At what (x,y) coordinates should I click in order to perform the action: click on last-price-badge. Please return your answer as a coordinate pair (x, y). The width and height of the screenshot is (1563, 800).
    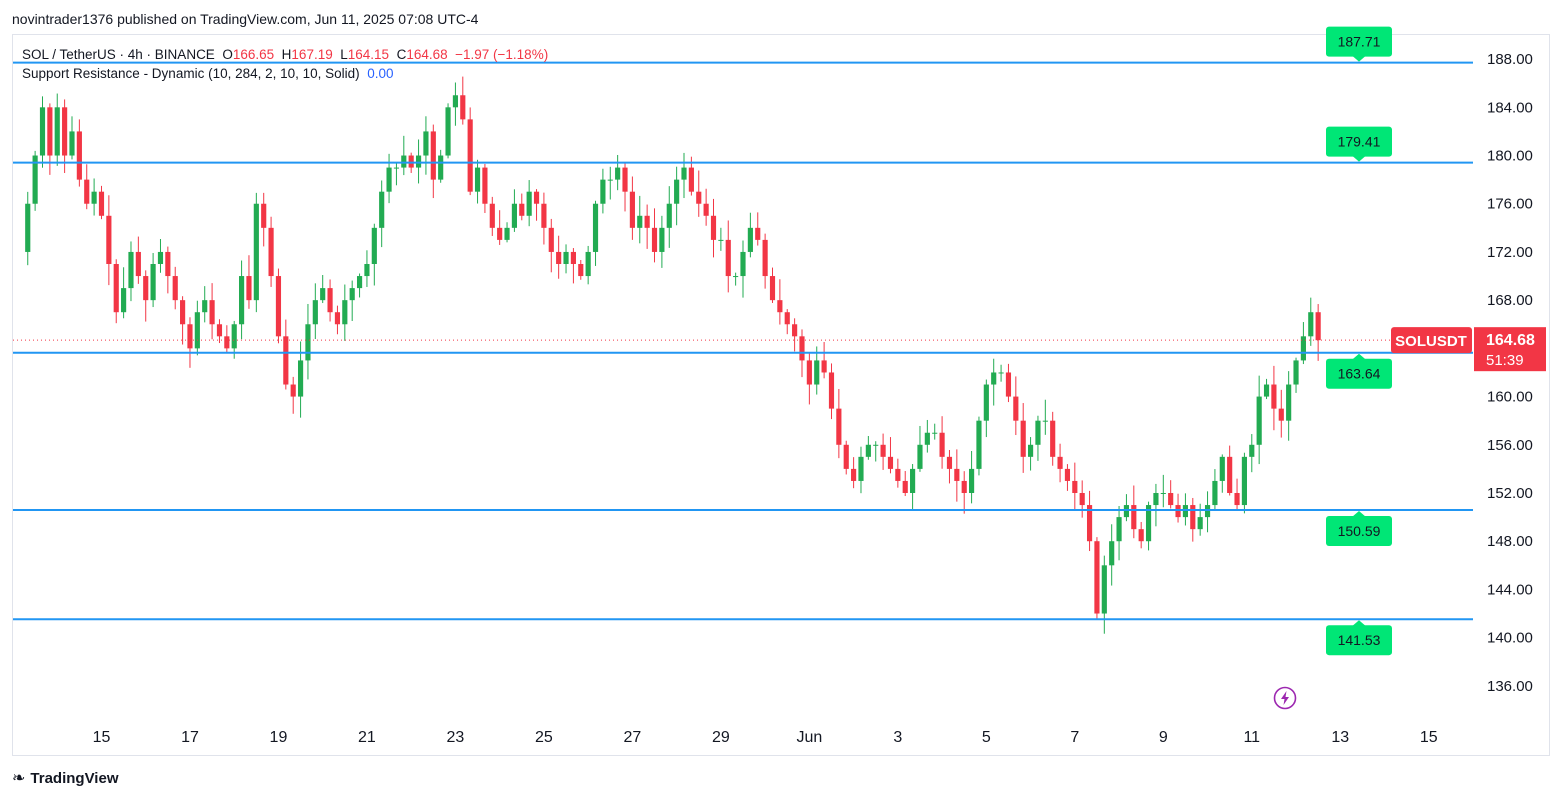
    Looking at the image, I should click on (1510, 349).